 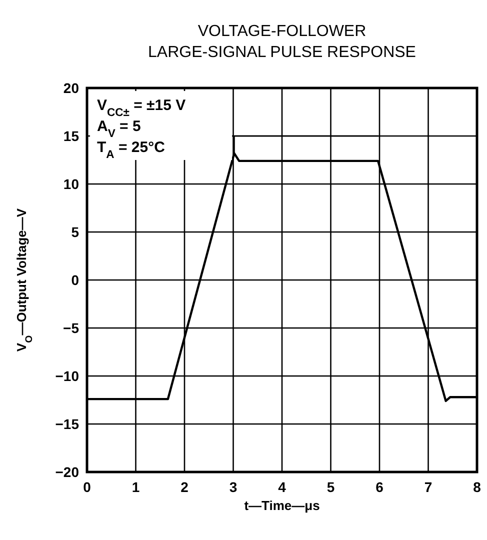 I want to click on annotation: T$_{A}$ = 25°C, so click(x=131, y=150).